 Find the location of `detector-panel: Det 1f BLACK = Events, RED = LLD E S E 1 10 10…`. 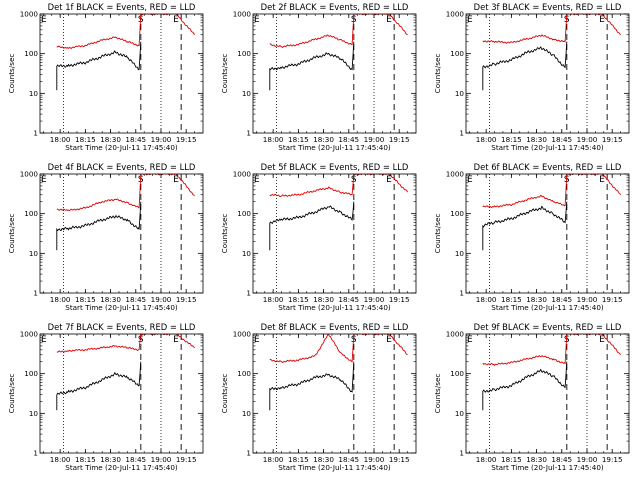

detector-panel: Det 1f BLACK = Events, RED = LLD E S E 1 10 10… is located at coordinates (106, 80).